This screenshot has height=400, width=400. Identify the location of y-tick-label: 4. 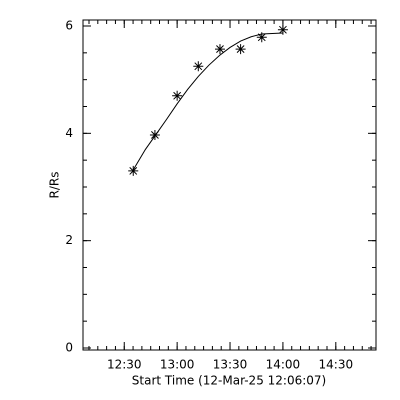
(69, 133).